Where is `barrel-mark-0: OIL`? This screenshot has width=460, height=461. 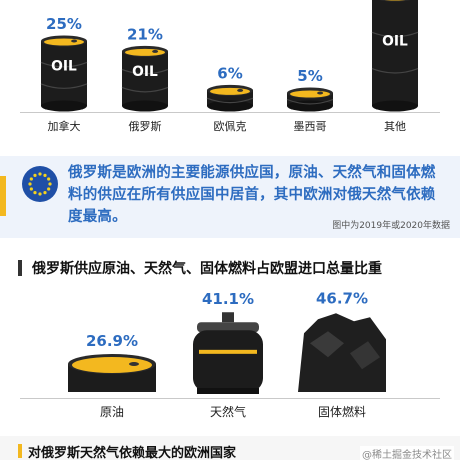
barrel-mark-0: OIL is located at coordinates (64, 73).